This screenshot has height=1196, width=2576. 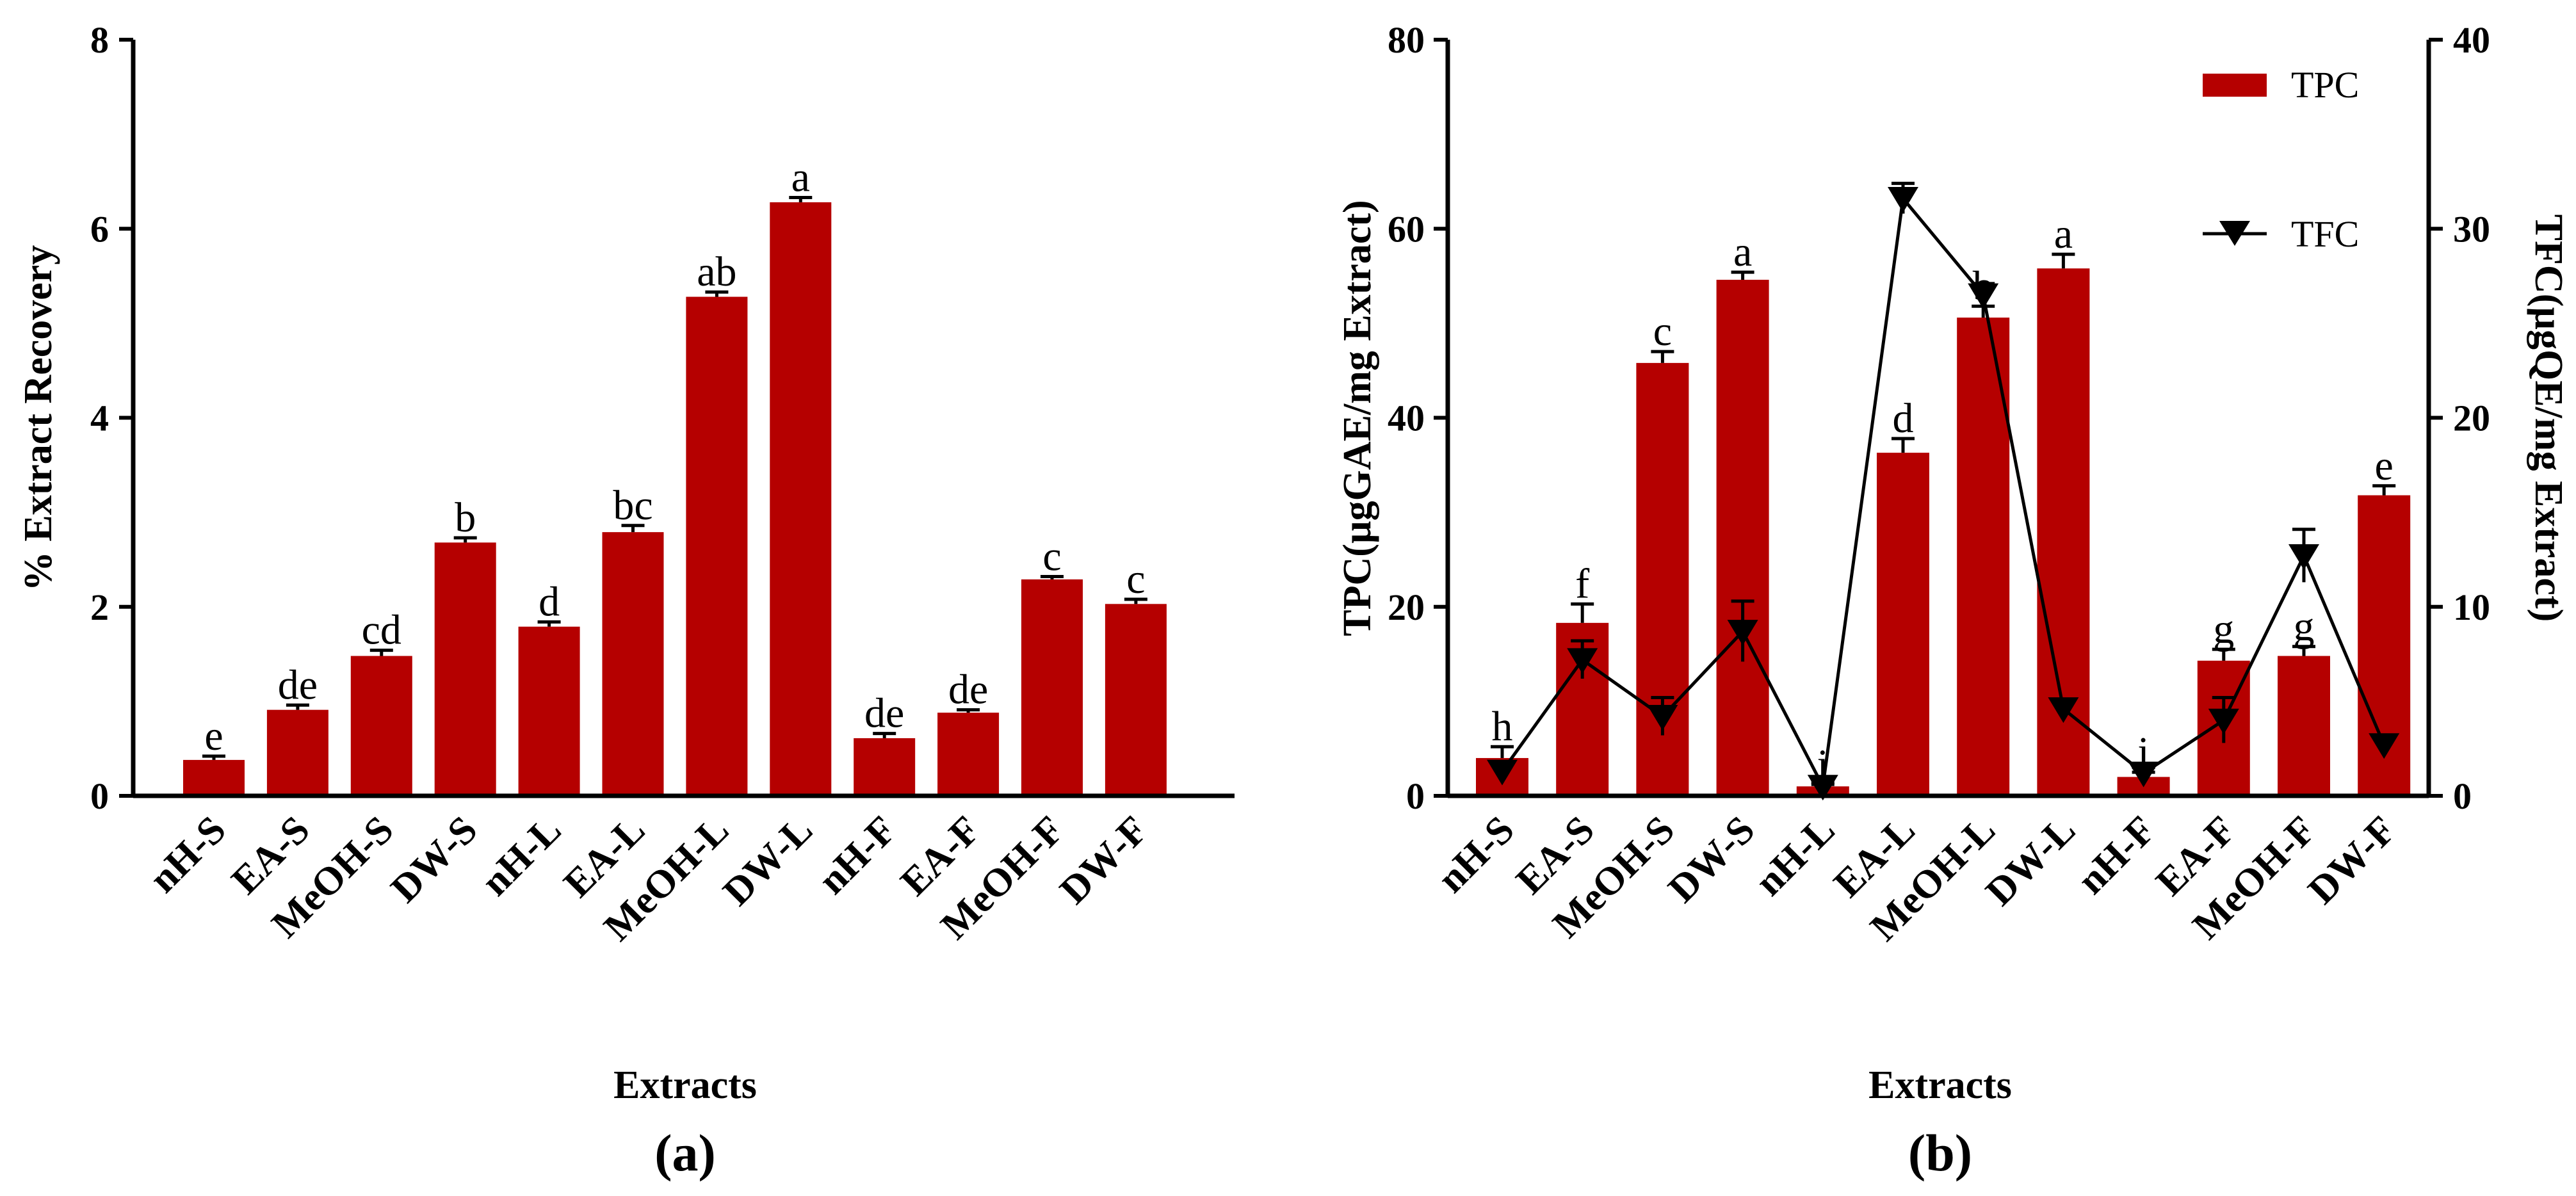 What do you see at coordinates (99, 607) in the screenshot?
I see `y-tick-label: 2` at bounding box center [99, 607].